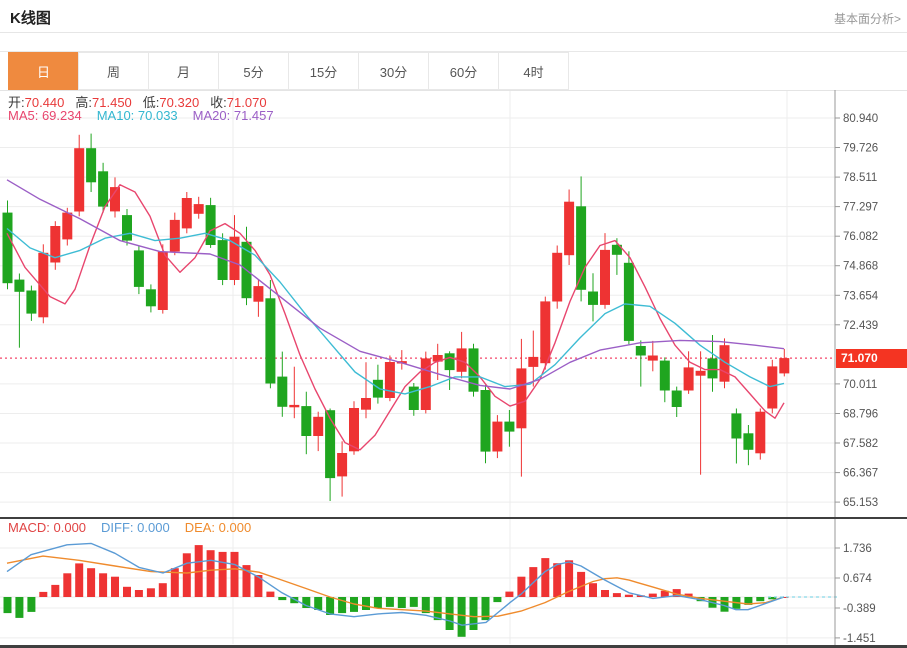  I want to click on macd-value: DEA: 0.000, so click(218, 527).